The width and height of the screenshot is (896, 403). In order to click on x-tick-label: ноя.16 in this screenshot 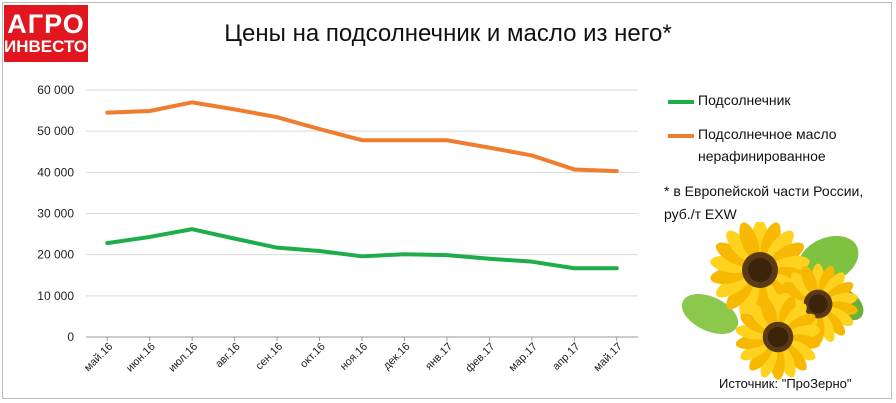, I will do `click(354, 357)`.